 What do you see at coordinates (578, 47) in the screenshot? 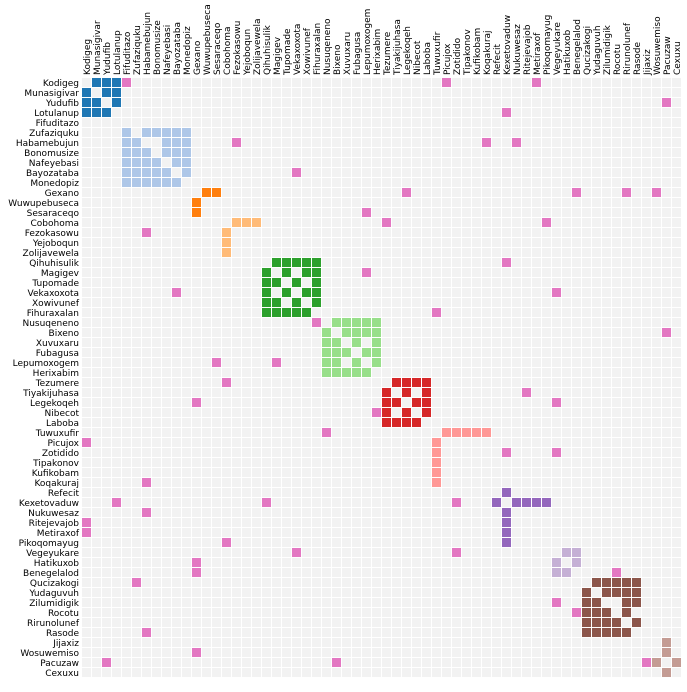
I see `column-label: Benegelalod` at bounding box center [578, 47].